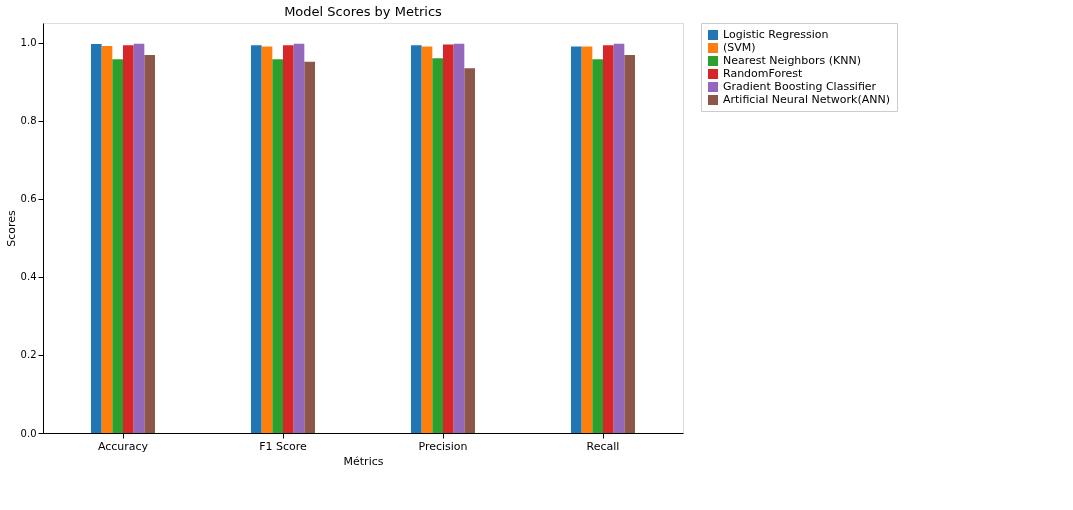 The image size is (1073, 510). What do you see at coordinates (28, 433) in the screenshot?
I see `y-tick-label: 0.0` at bounding box center [28, 433].